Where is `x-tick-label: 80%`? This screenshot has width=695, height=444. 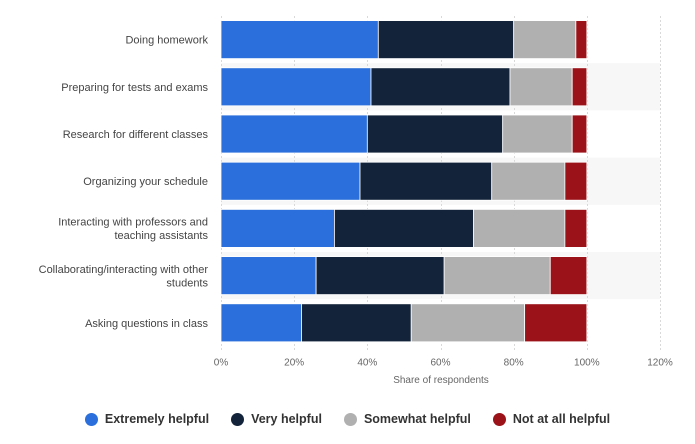
x-tick-label: 80% is located at coordinates (514, 362).